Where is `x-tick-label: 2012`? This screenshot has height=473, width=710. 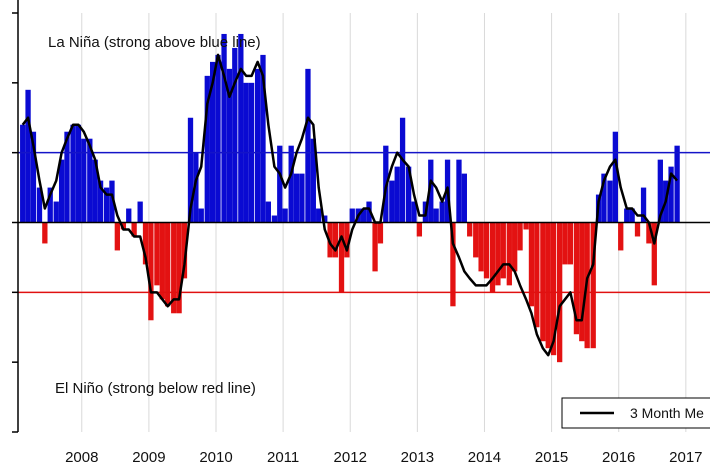
x-tick-label: 2012 is located at coordinates (350, 457).